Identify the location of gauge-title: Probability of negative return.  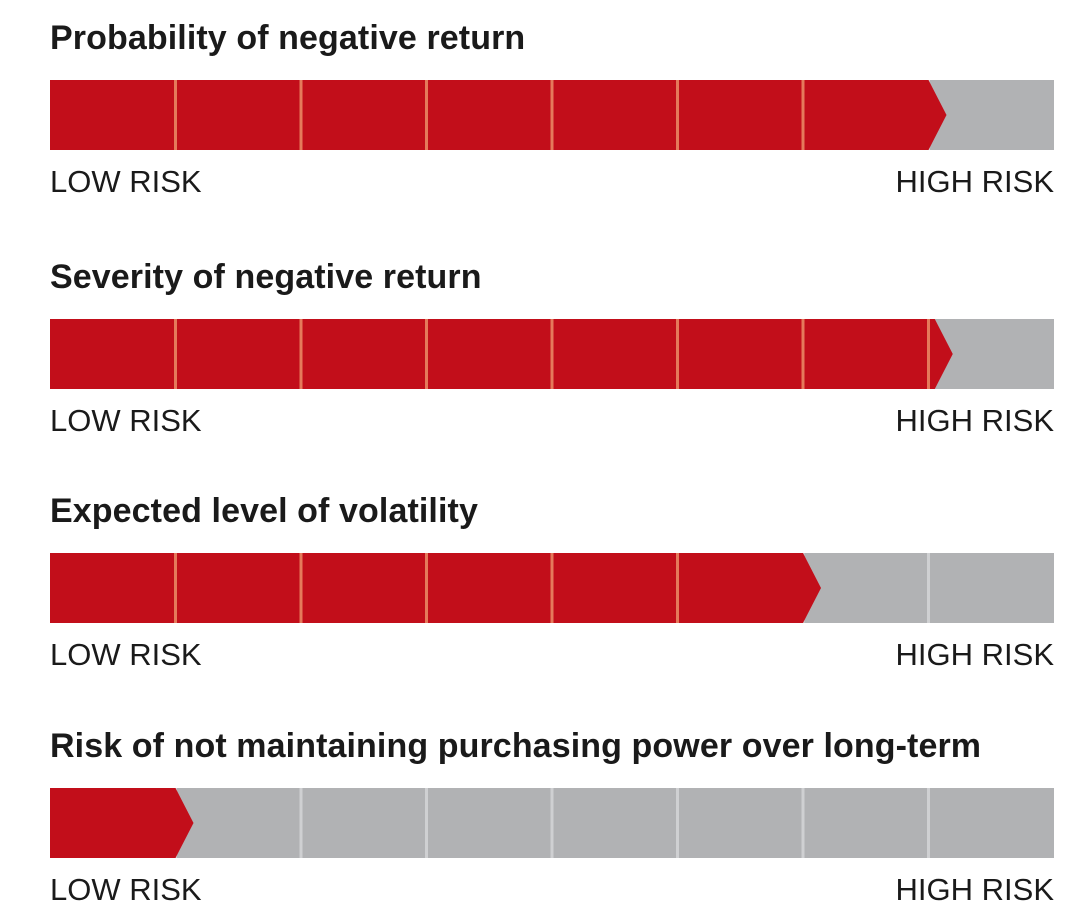
(288, 38).